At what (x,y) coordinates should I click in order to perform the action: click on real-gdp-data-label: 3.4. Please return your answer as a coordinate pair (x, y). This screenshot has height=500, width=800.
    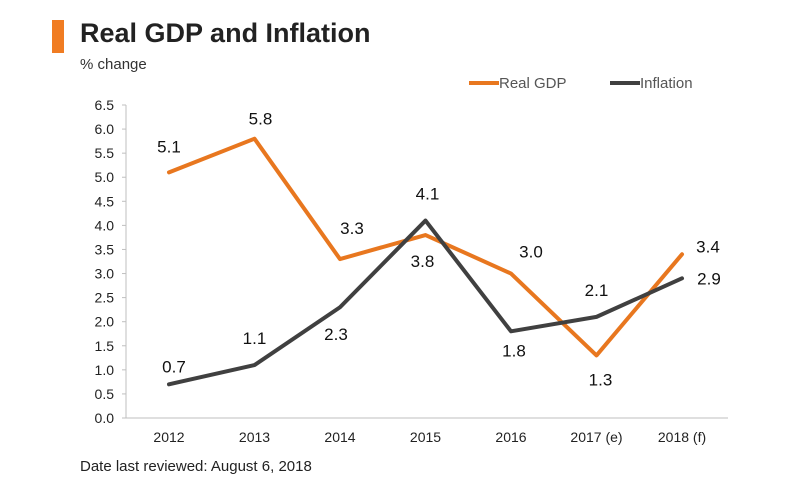
    Looking at the image, I should click on (708, 246).